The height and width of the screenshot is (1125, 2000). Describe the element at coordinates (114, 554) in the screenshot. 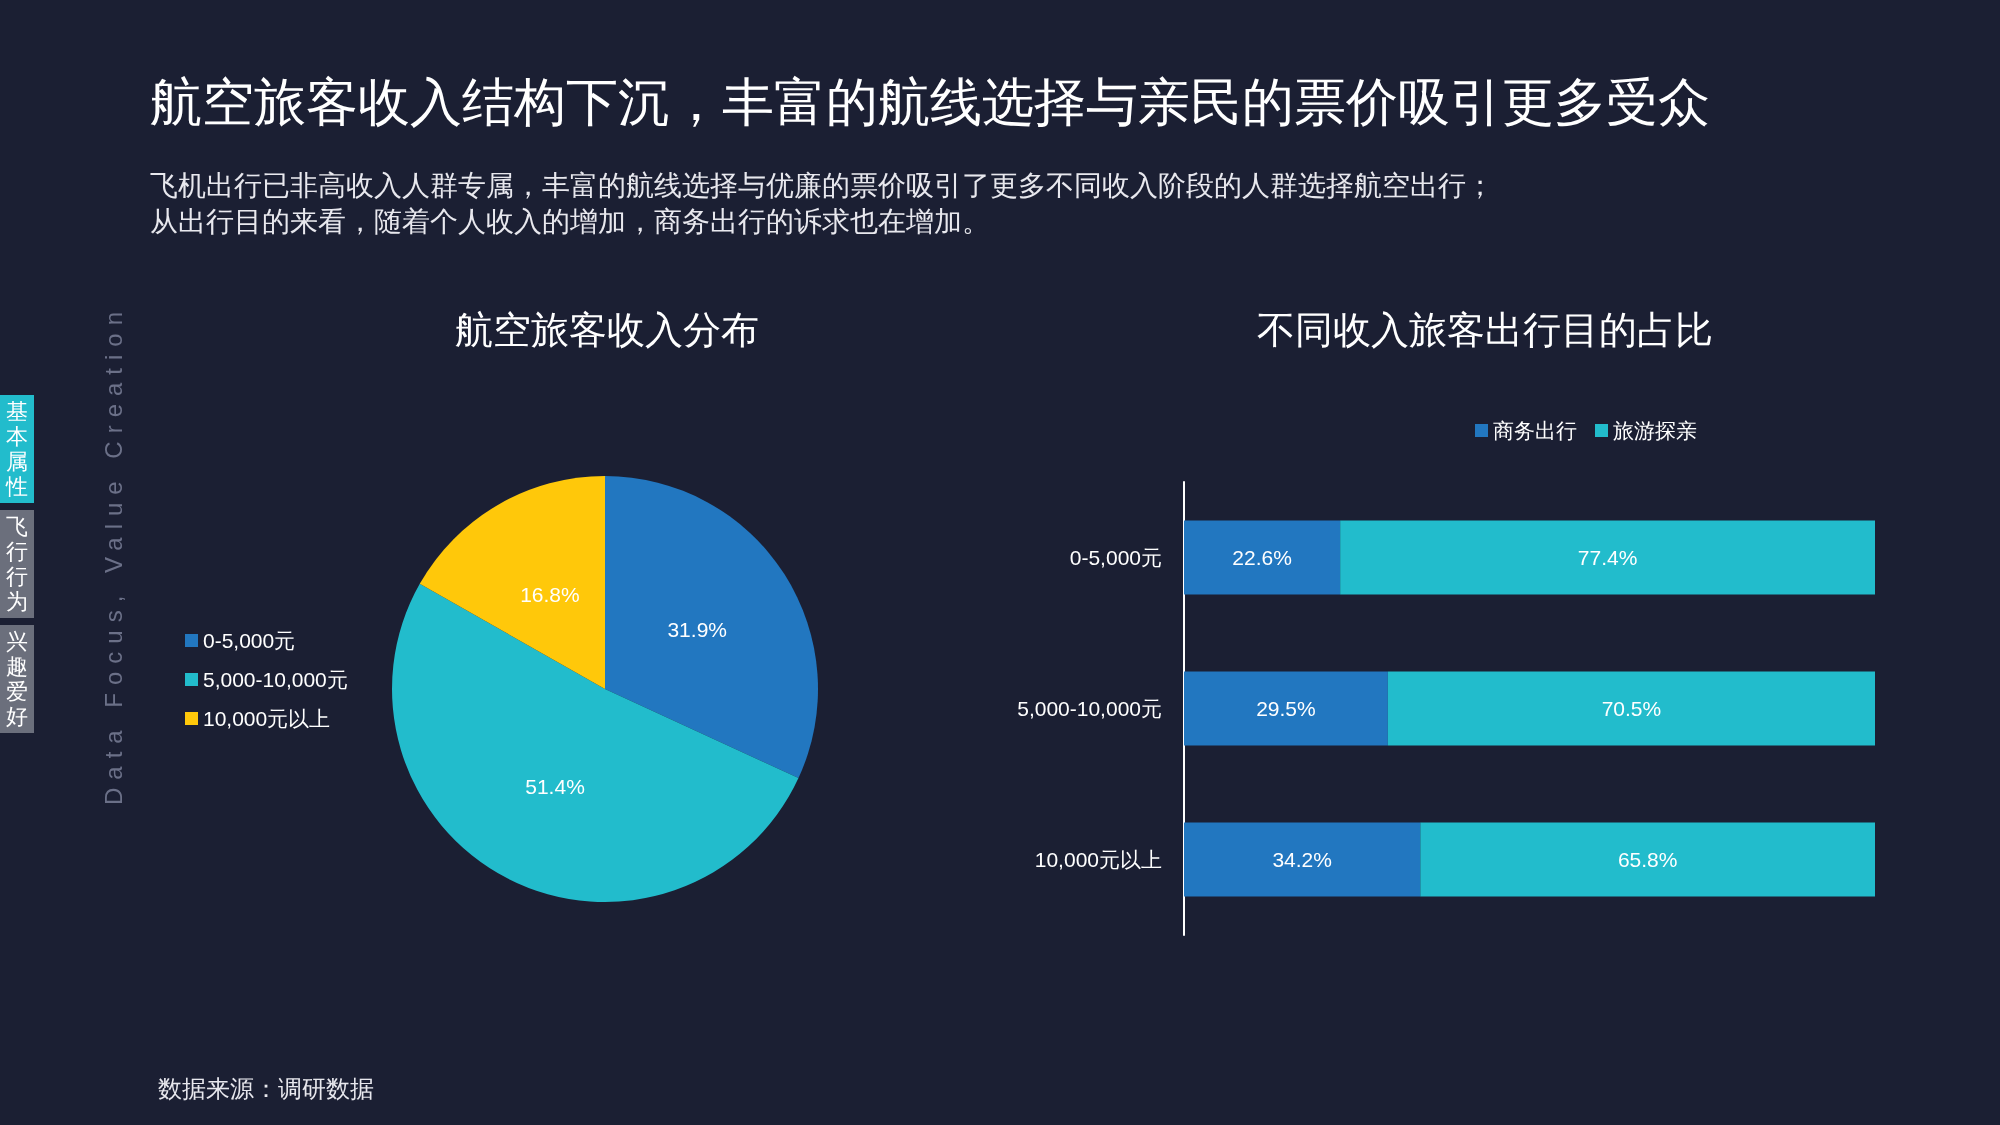

I see `text: Data Focus, Value Creation` at that location.